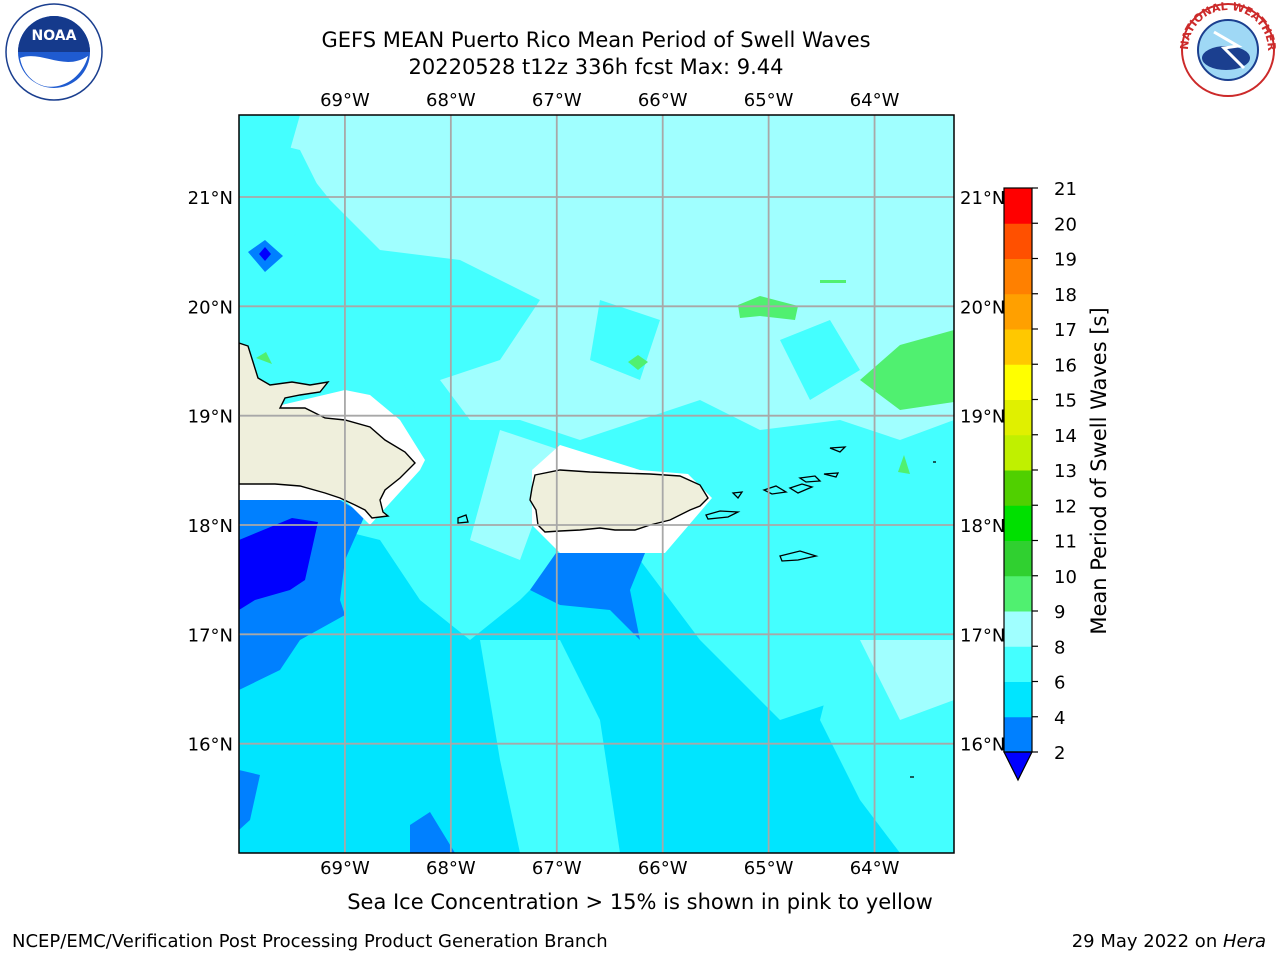 Image resolution: width=1280 pixels, height=960 pixels. I want to click on colorbar-tick-label: 11, so click(1065, 542).